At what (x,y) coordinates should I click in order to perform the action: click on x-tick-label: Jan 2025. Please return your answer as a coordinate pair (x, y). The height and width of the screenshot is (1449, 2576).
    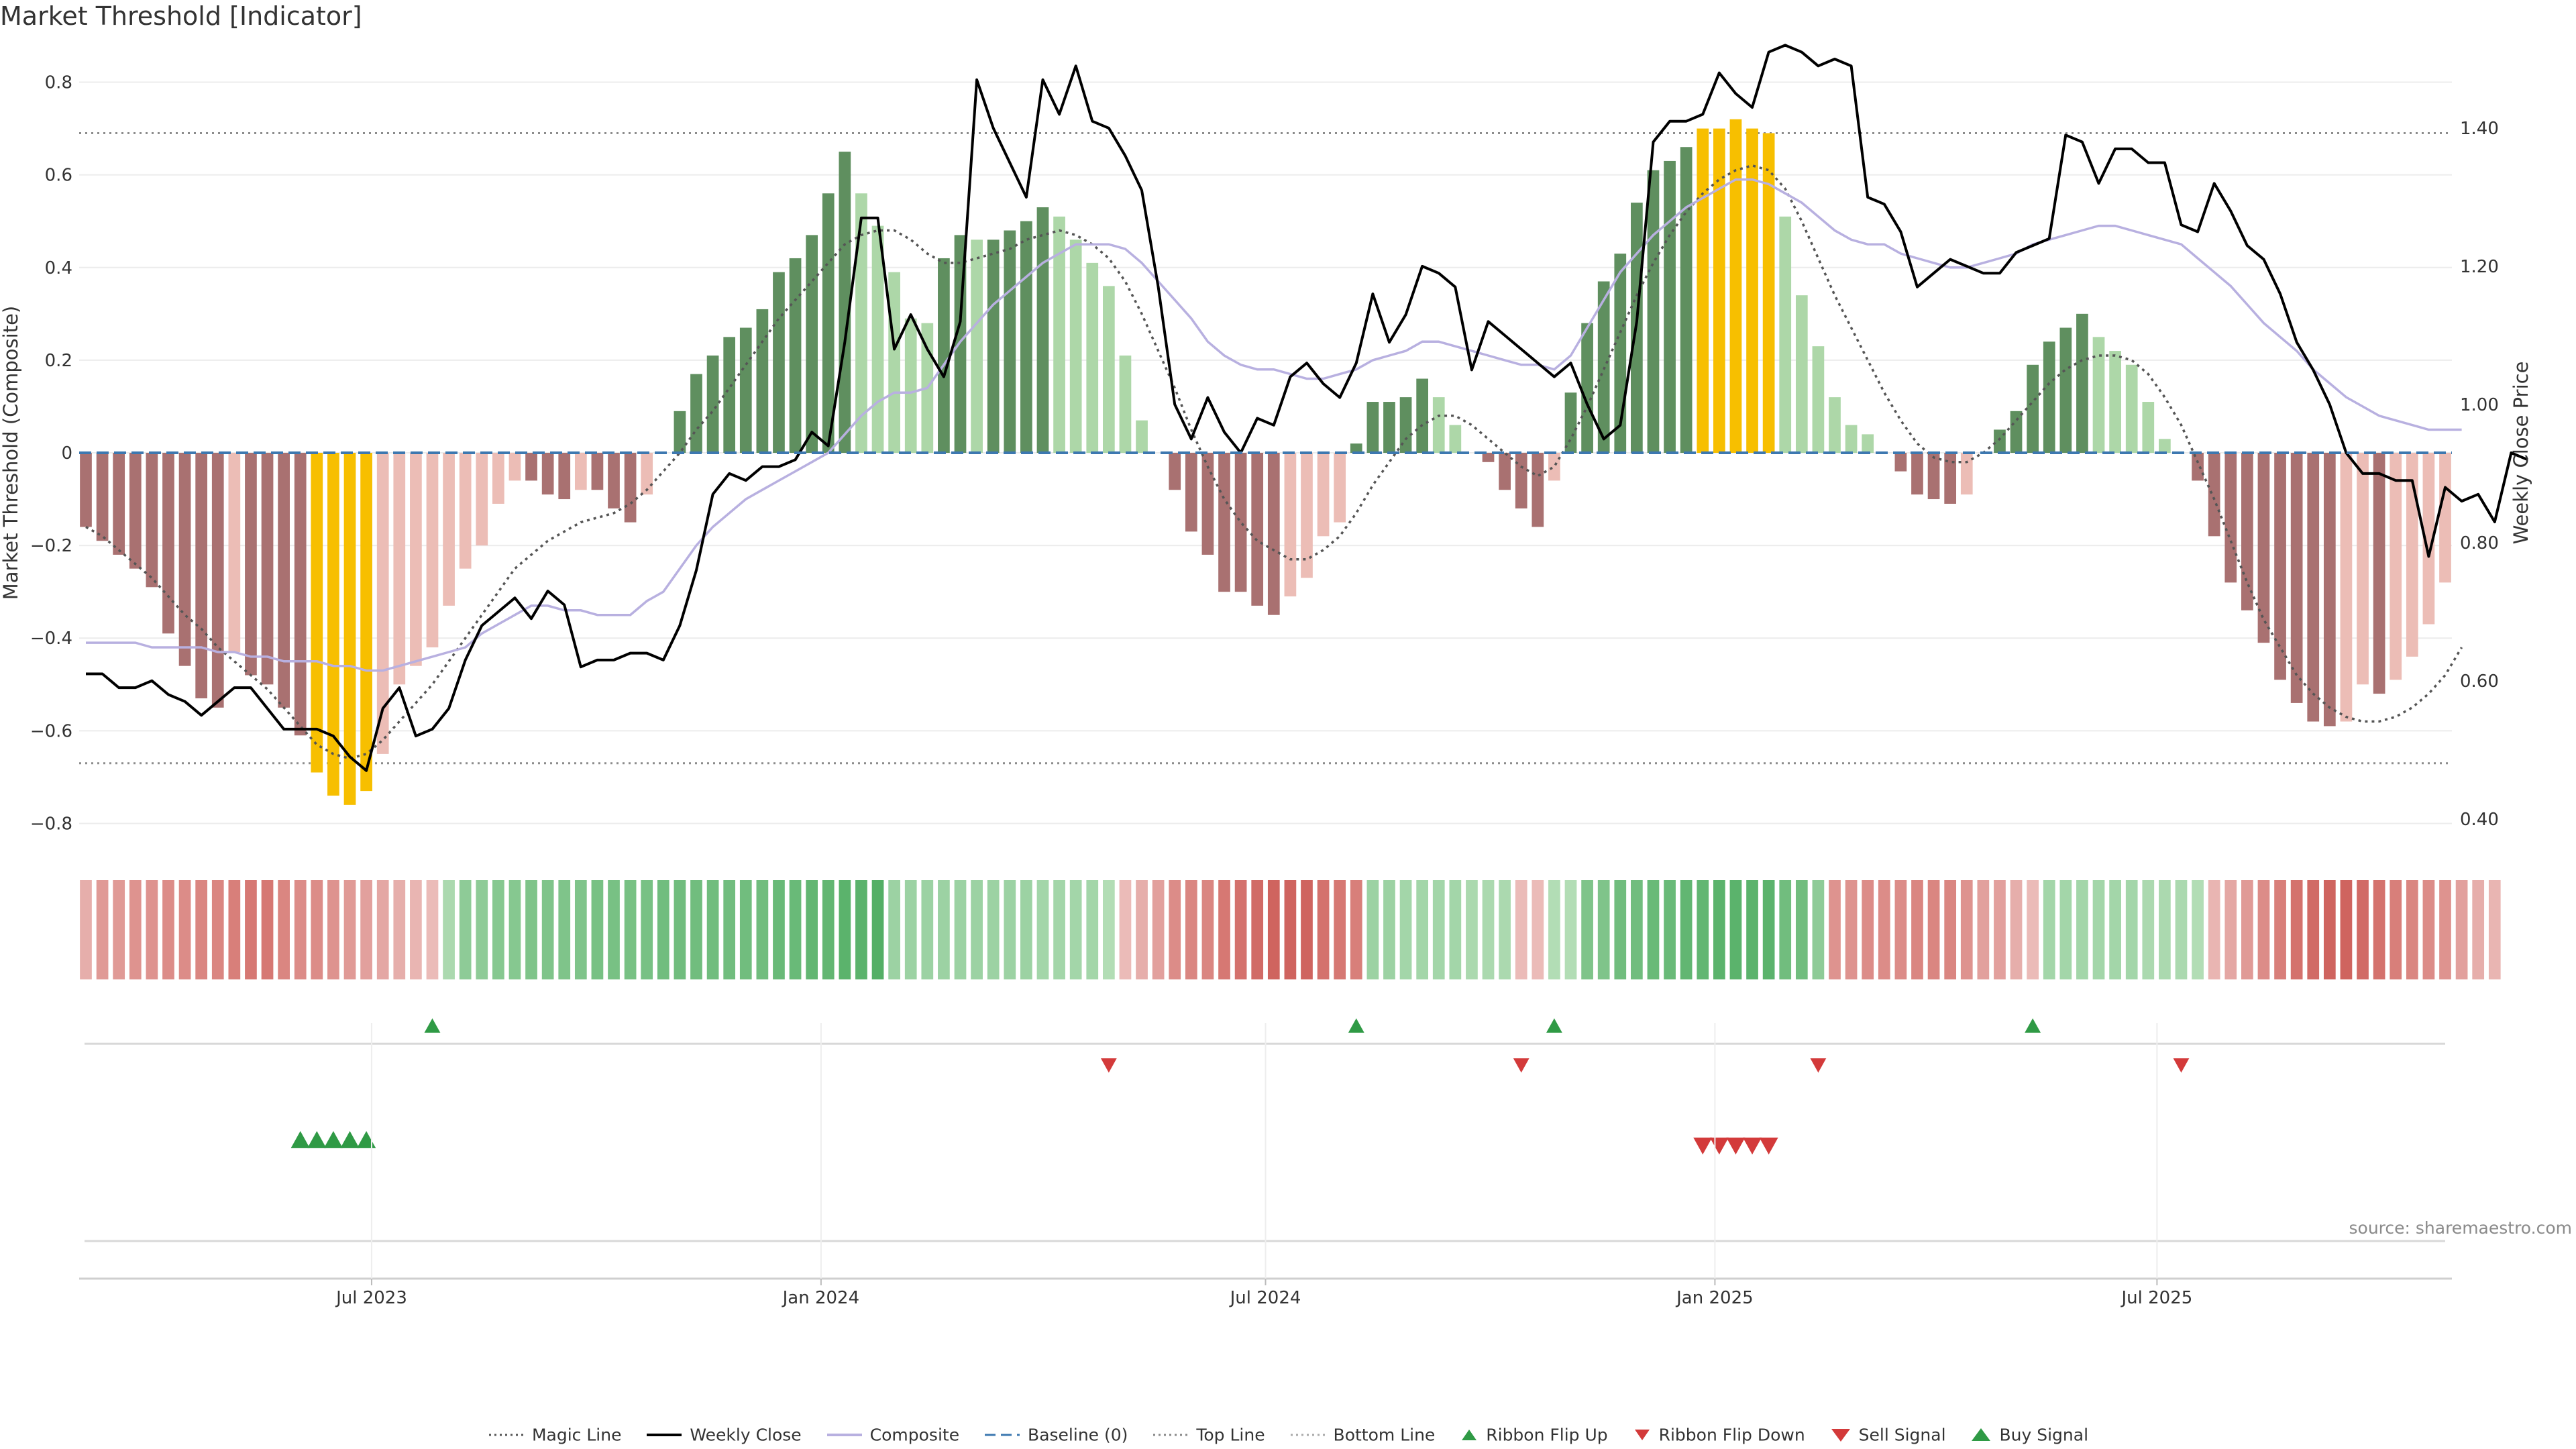
    Looking at the image, I should click on (1714, 1298).